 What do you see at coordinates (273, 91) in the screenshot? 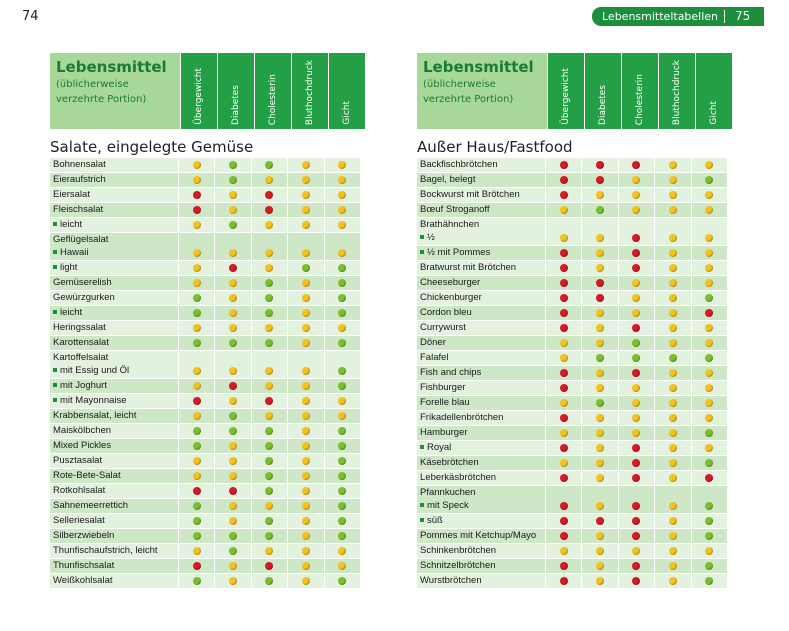
I see `header-col-cholesterin: Cholesterin` at bounding box center [273, 91].